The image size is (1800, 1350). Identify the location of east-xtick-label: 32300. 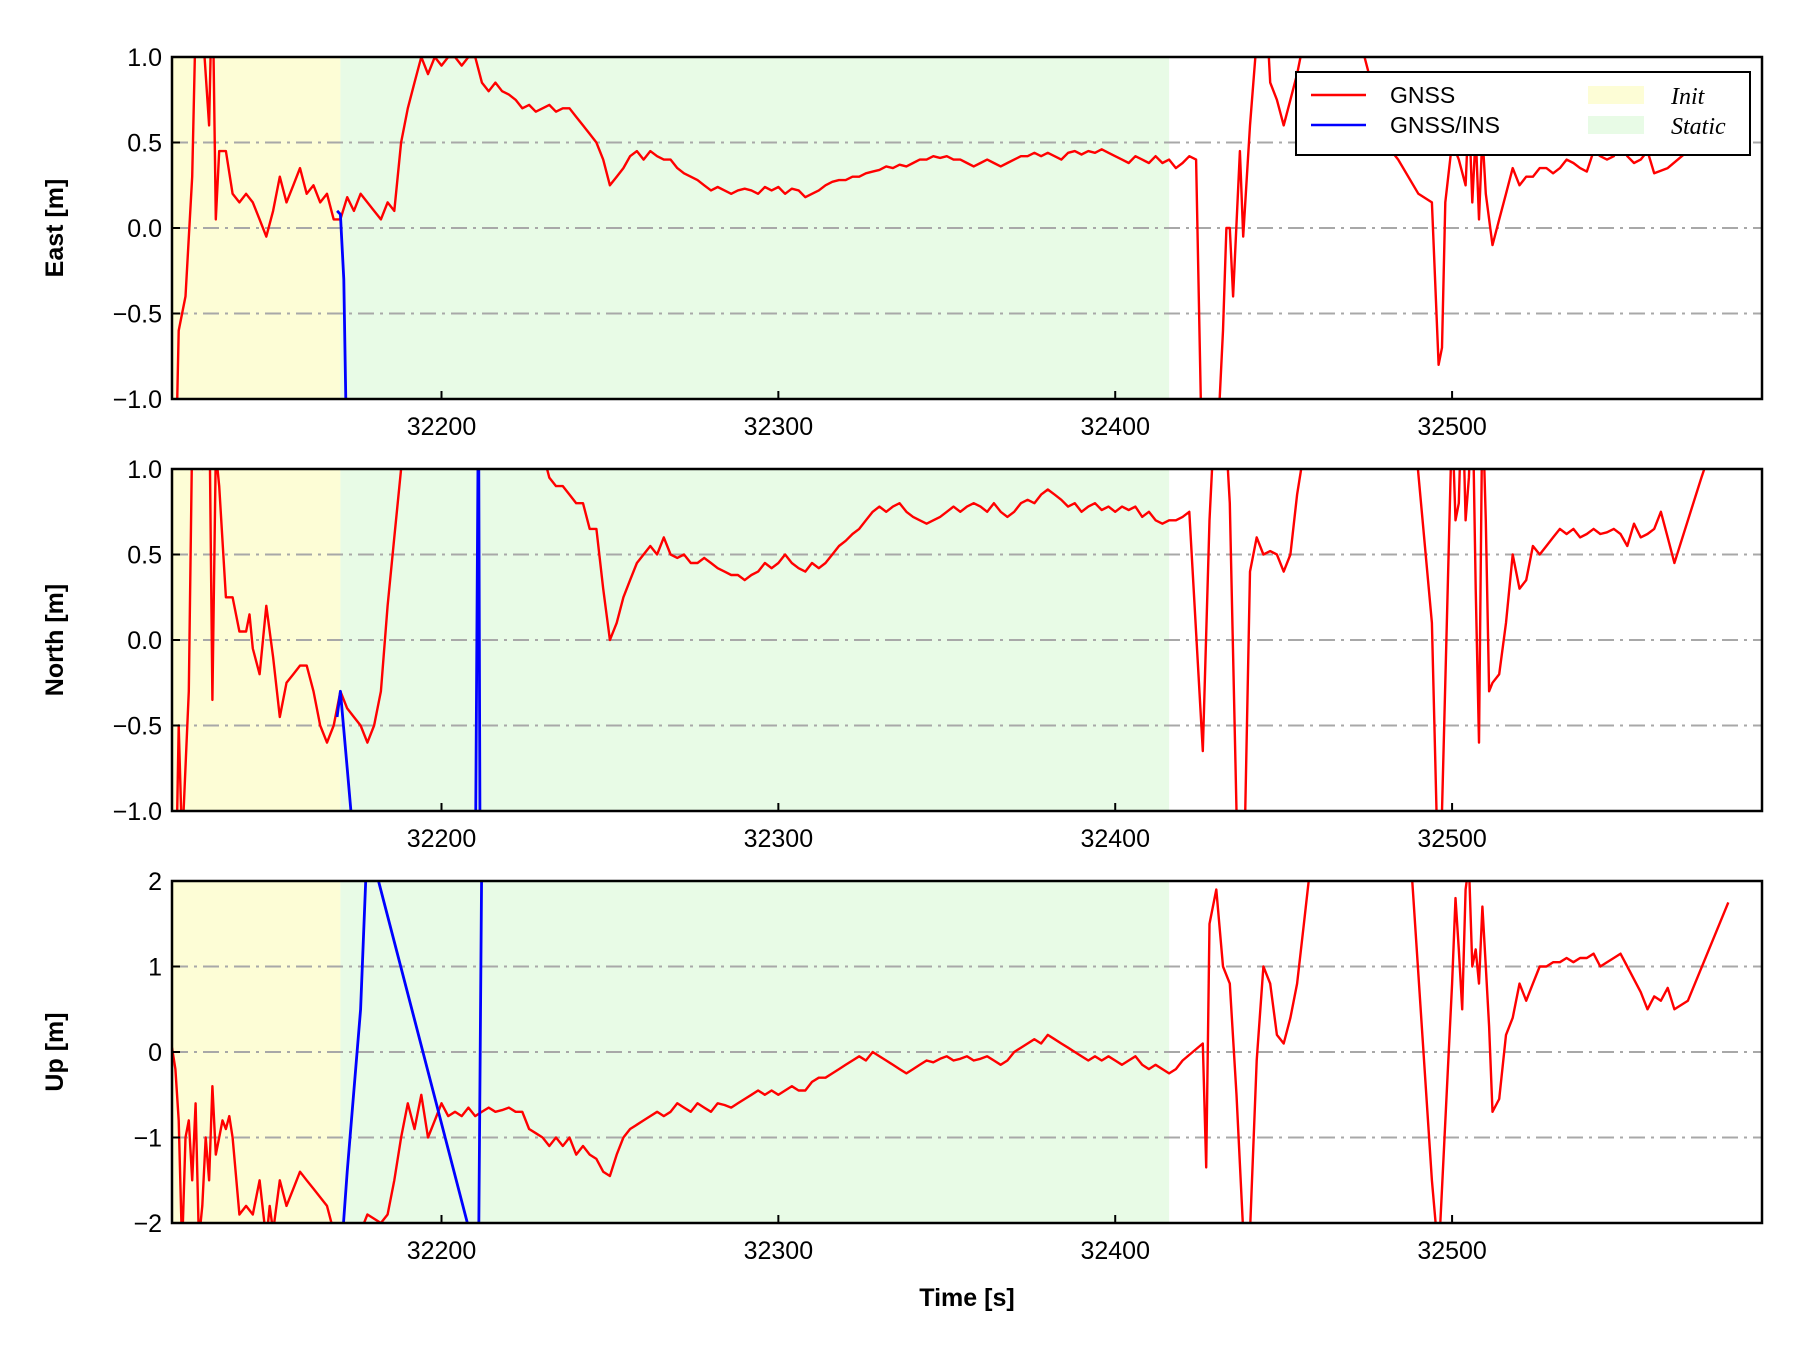
(779, 427).